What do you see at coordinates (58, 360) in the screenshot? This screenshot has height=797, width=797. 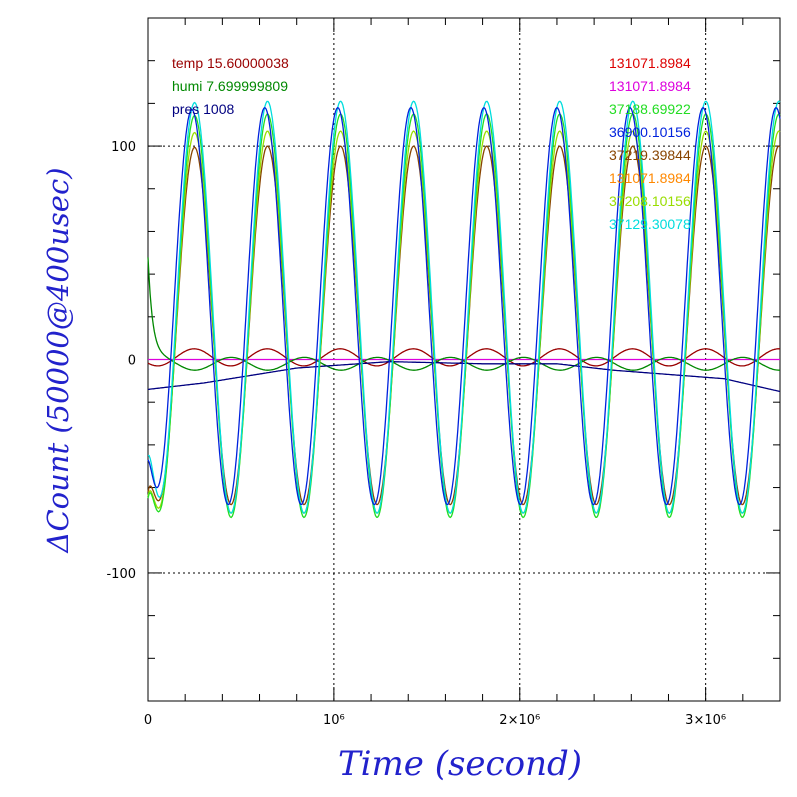 I see `y-axis-title: ΔCount (50000@400usec)` at bounding box center [58, 360].